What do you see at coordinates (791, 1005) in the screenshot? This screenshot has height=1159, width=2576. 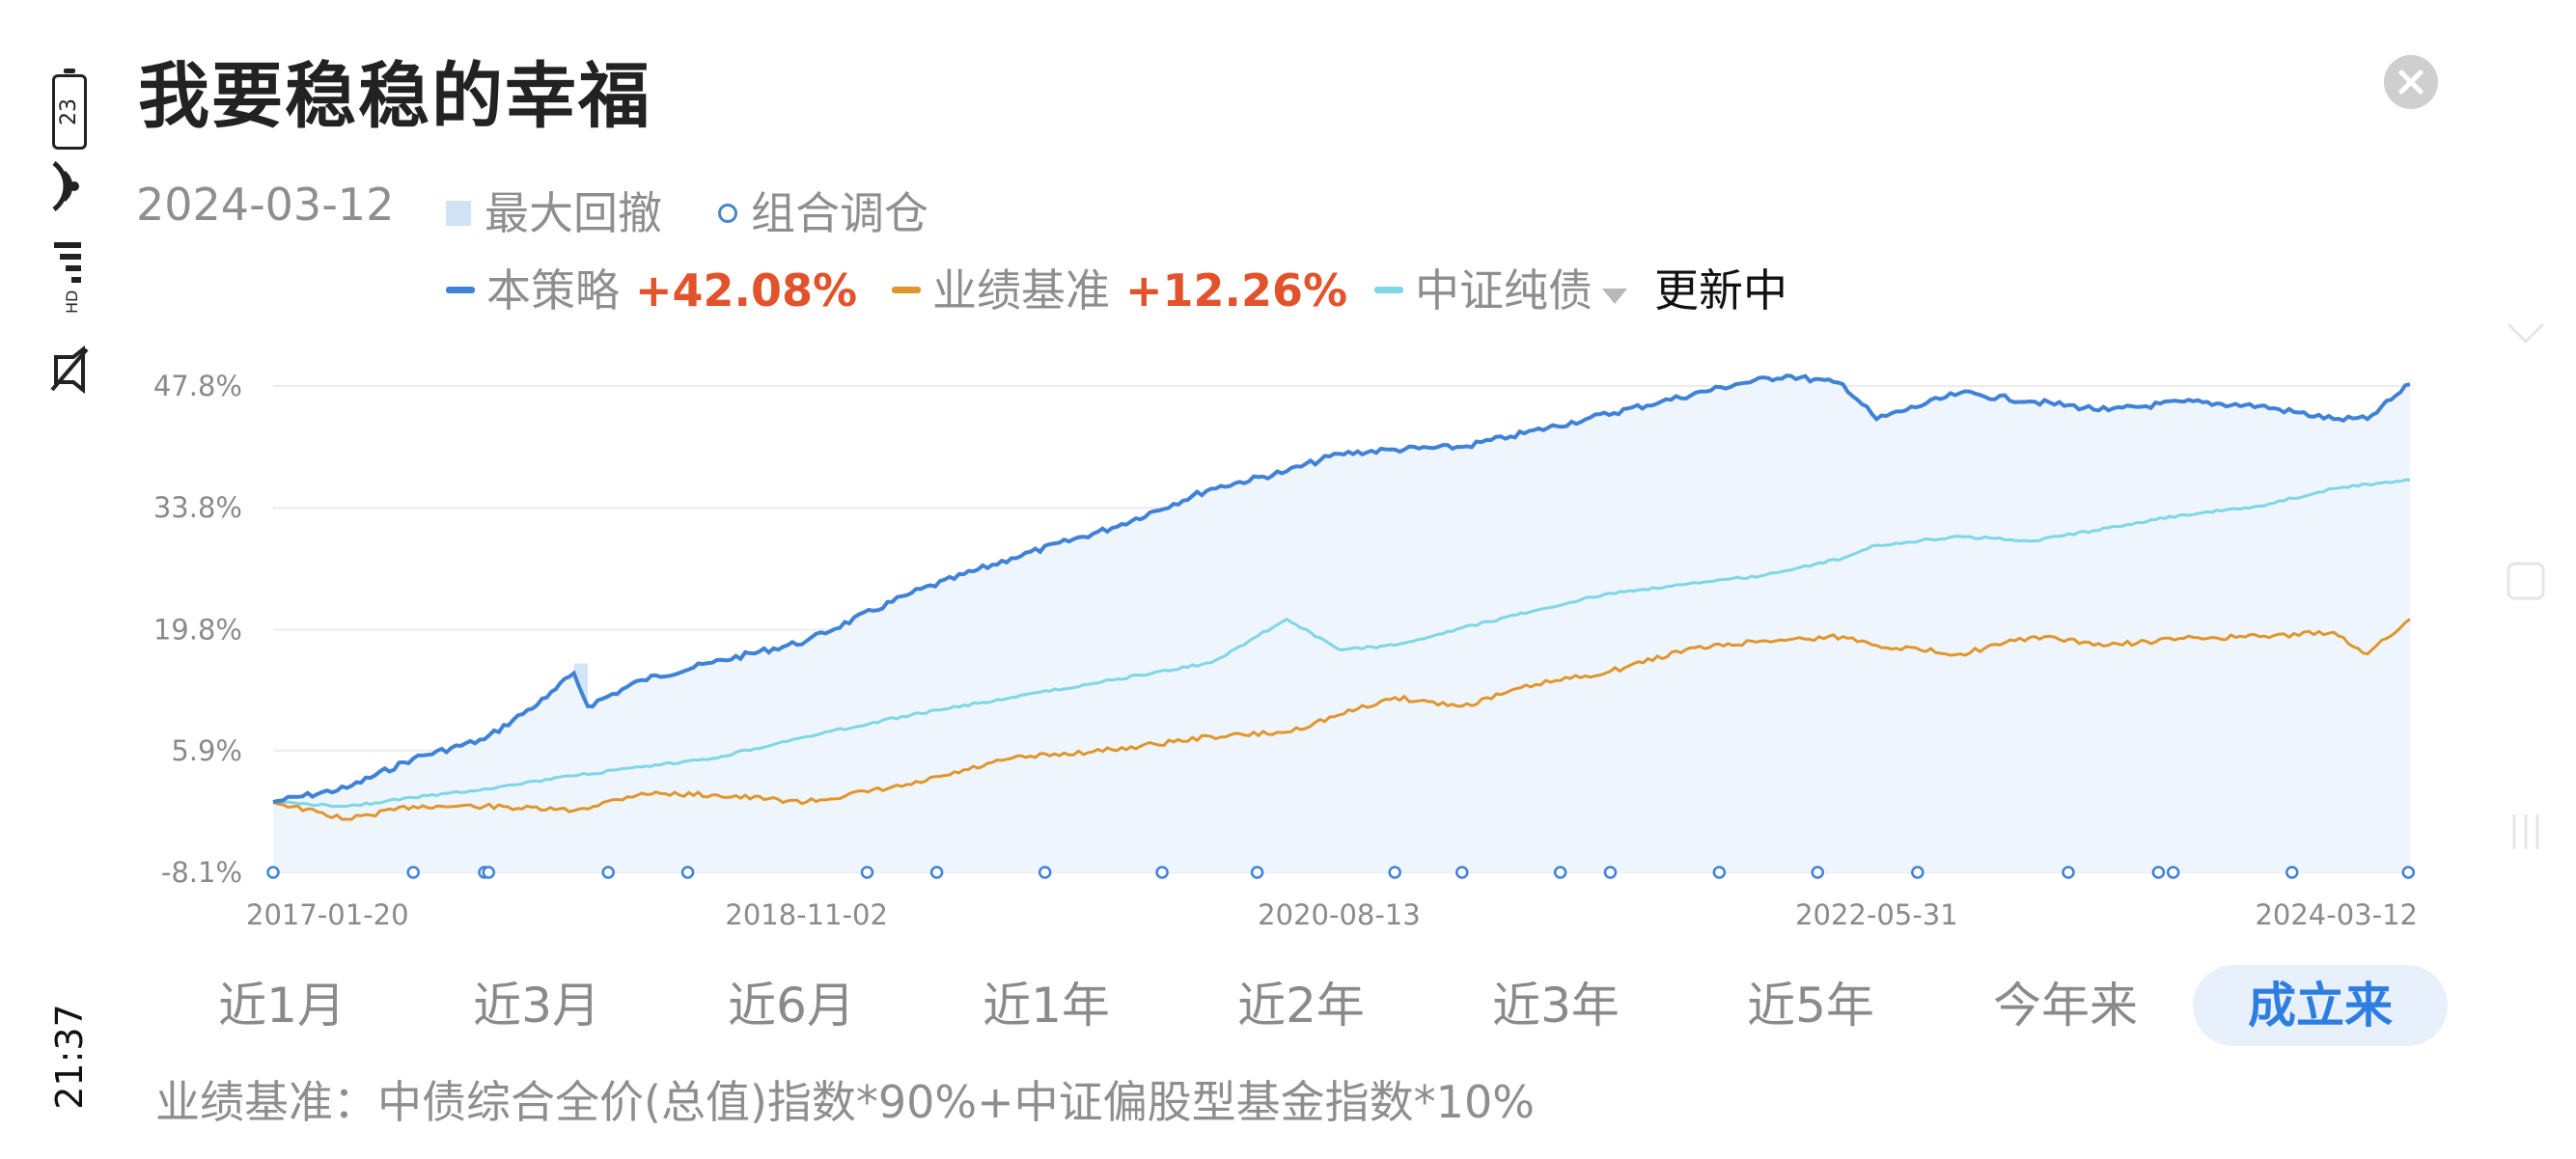 I see `period-tab-2: 近6月` at bounding box center [791, 1005].